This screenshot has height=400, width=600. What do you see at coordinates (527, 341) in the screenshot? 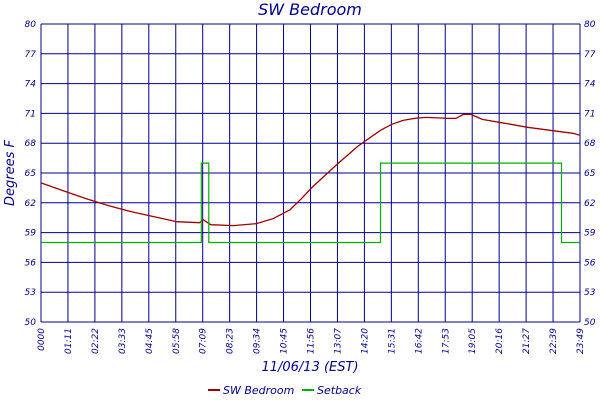
I see `x-tick-label: 21:27` at bounding box center [527, 341].